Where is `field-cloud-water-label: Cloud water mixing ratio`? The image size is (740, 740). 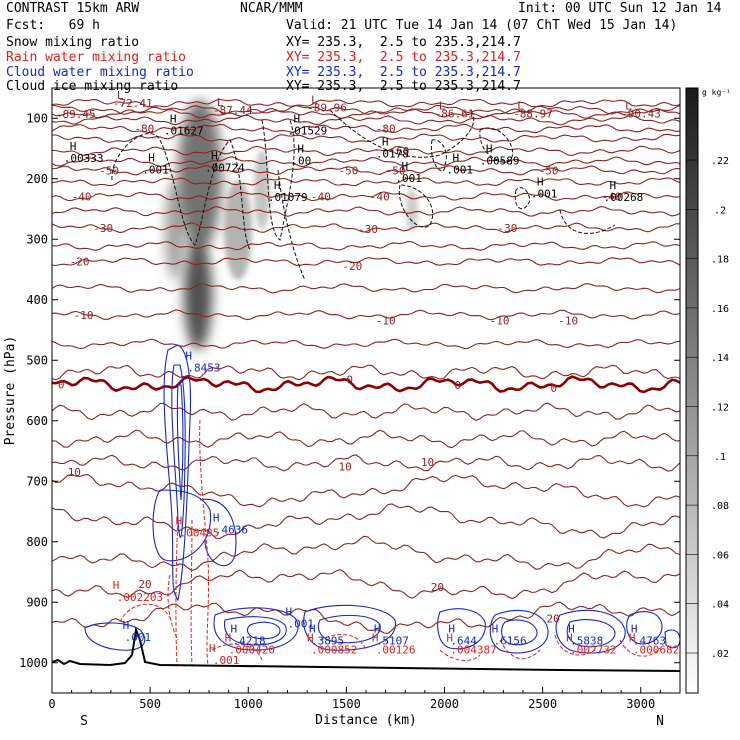 field-cloud-water-label: Cloud water mixing ratio is located at coordinates (100, 72).